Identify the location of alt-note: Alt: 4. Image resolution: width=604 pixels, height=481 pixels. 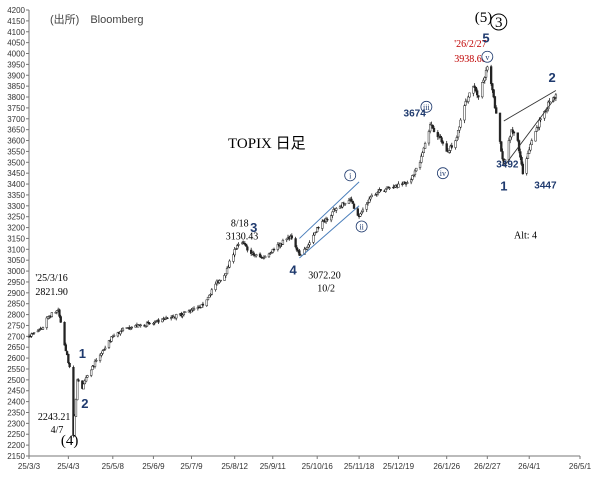
(525, 235).